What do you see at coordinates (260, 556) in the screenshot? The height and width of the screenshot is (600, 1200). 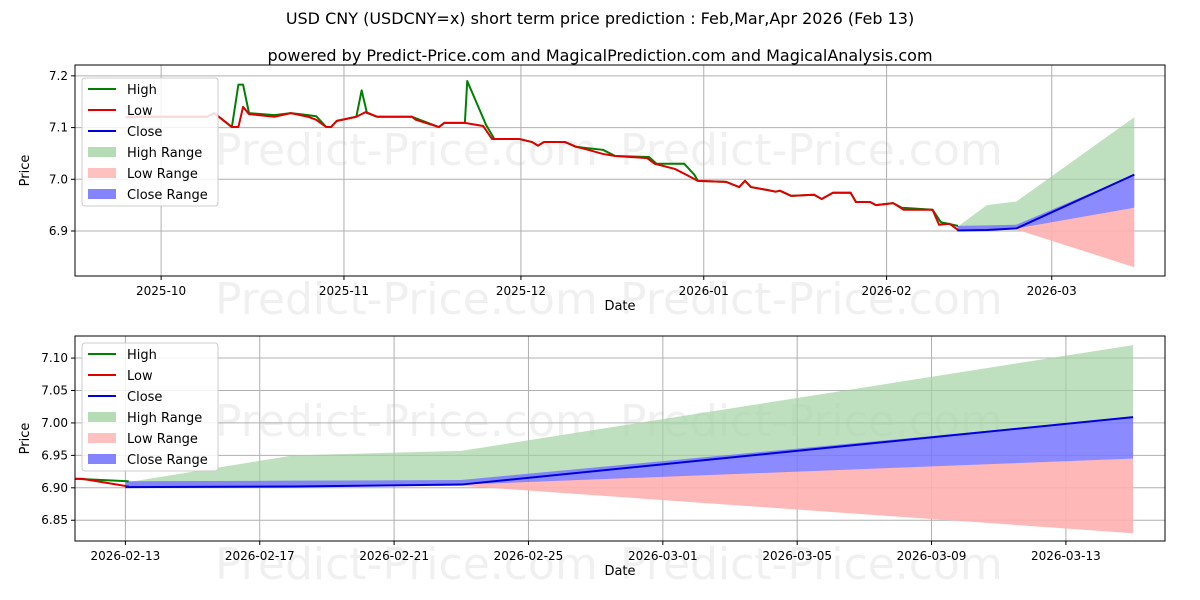 I see `x-tick-label: 2026-02-17` at bounding box center [260, 556].